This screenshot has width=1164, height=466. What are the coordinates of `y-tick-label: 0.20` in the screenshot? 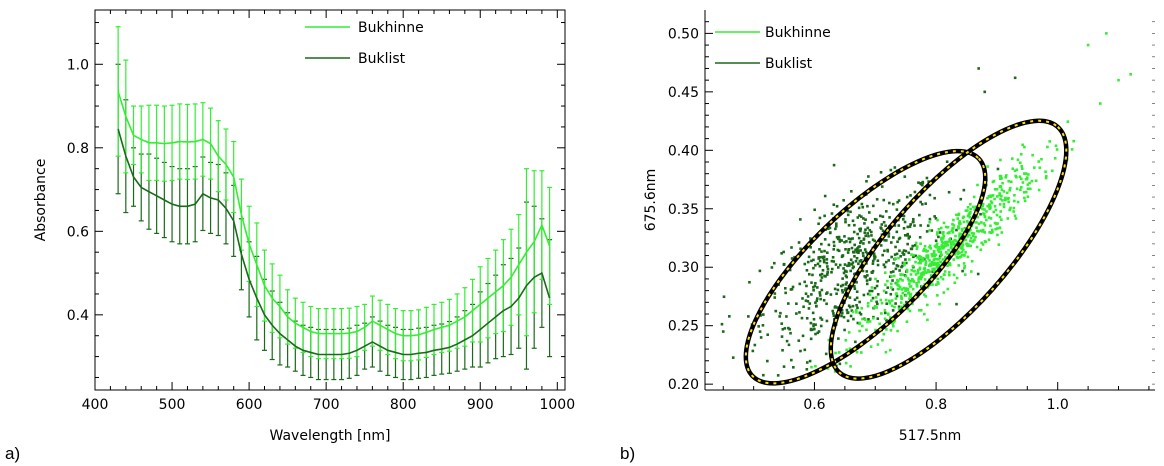 It's located at (683, 385).